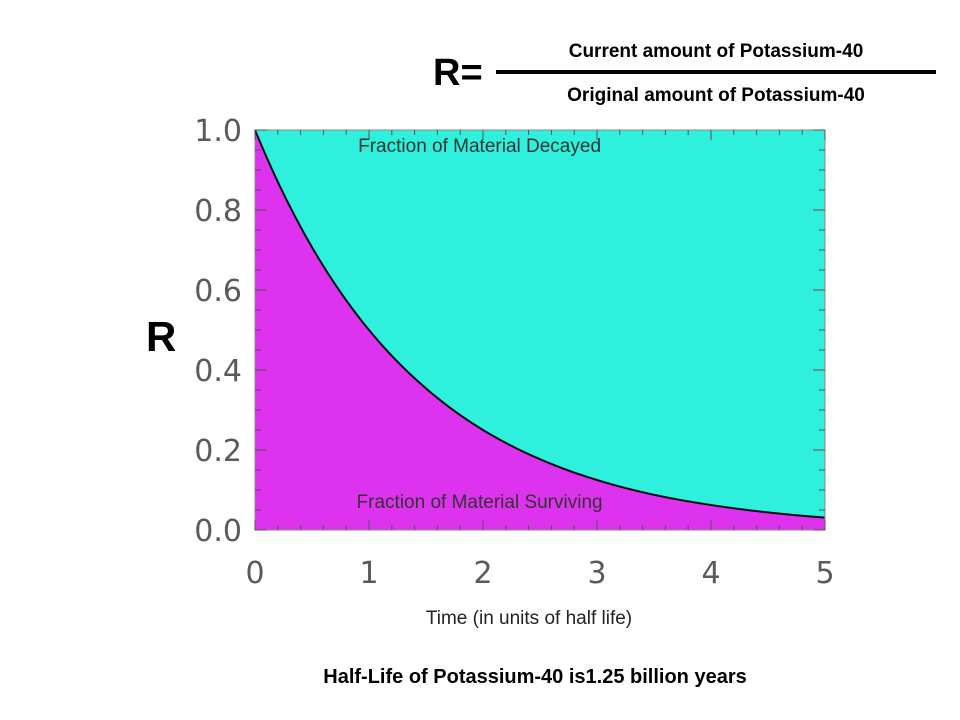  Describe the element at coordinates (218, 371) in the screenshot. I see `y-tick-label: 0.4` at that location.